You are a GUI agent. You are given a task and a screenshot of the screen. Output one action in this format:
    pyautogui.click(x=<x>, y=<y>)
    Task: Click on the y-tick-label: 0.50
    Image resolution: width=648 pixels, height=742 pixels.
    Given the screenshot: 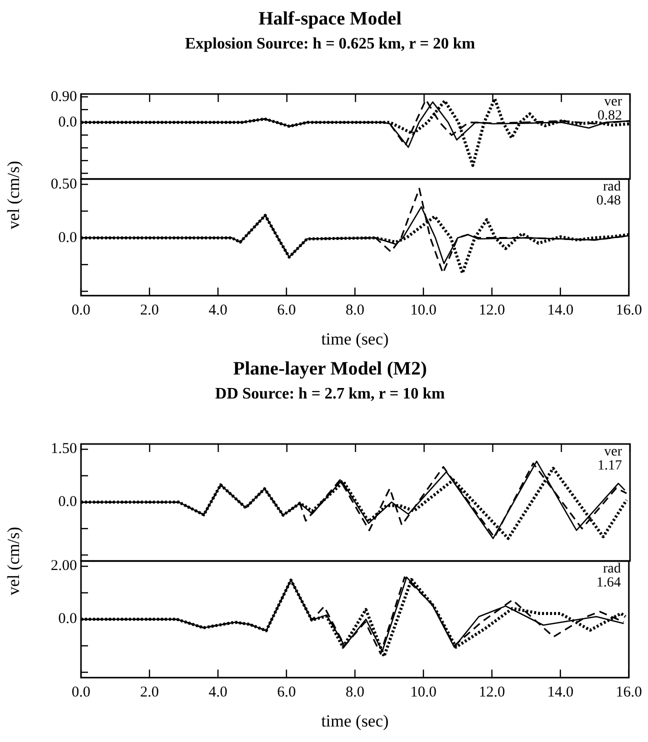 What is the action you would take?
    pyautogui.click(x=63, y=184)
    